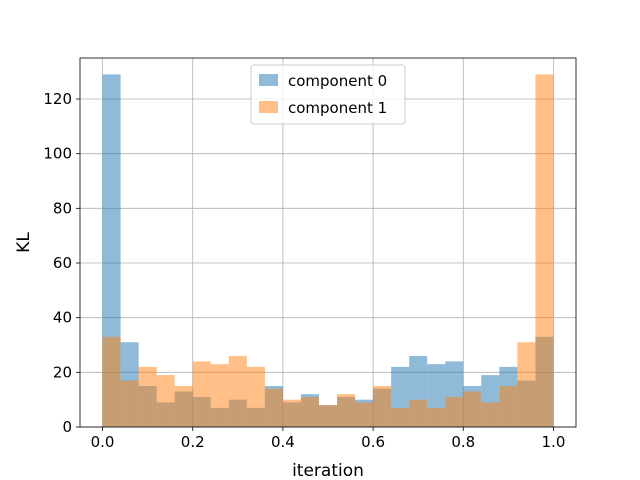 This screenshot has height=480, width=640. Describe the element at coordinates (283, 442) in the screenshot. I see `x-tick-label: 0.4` at that location.